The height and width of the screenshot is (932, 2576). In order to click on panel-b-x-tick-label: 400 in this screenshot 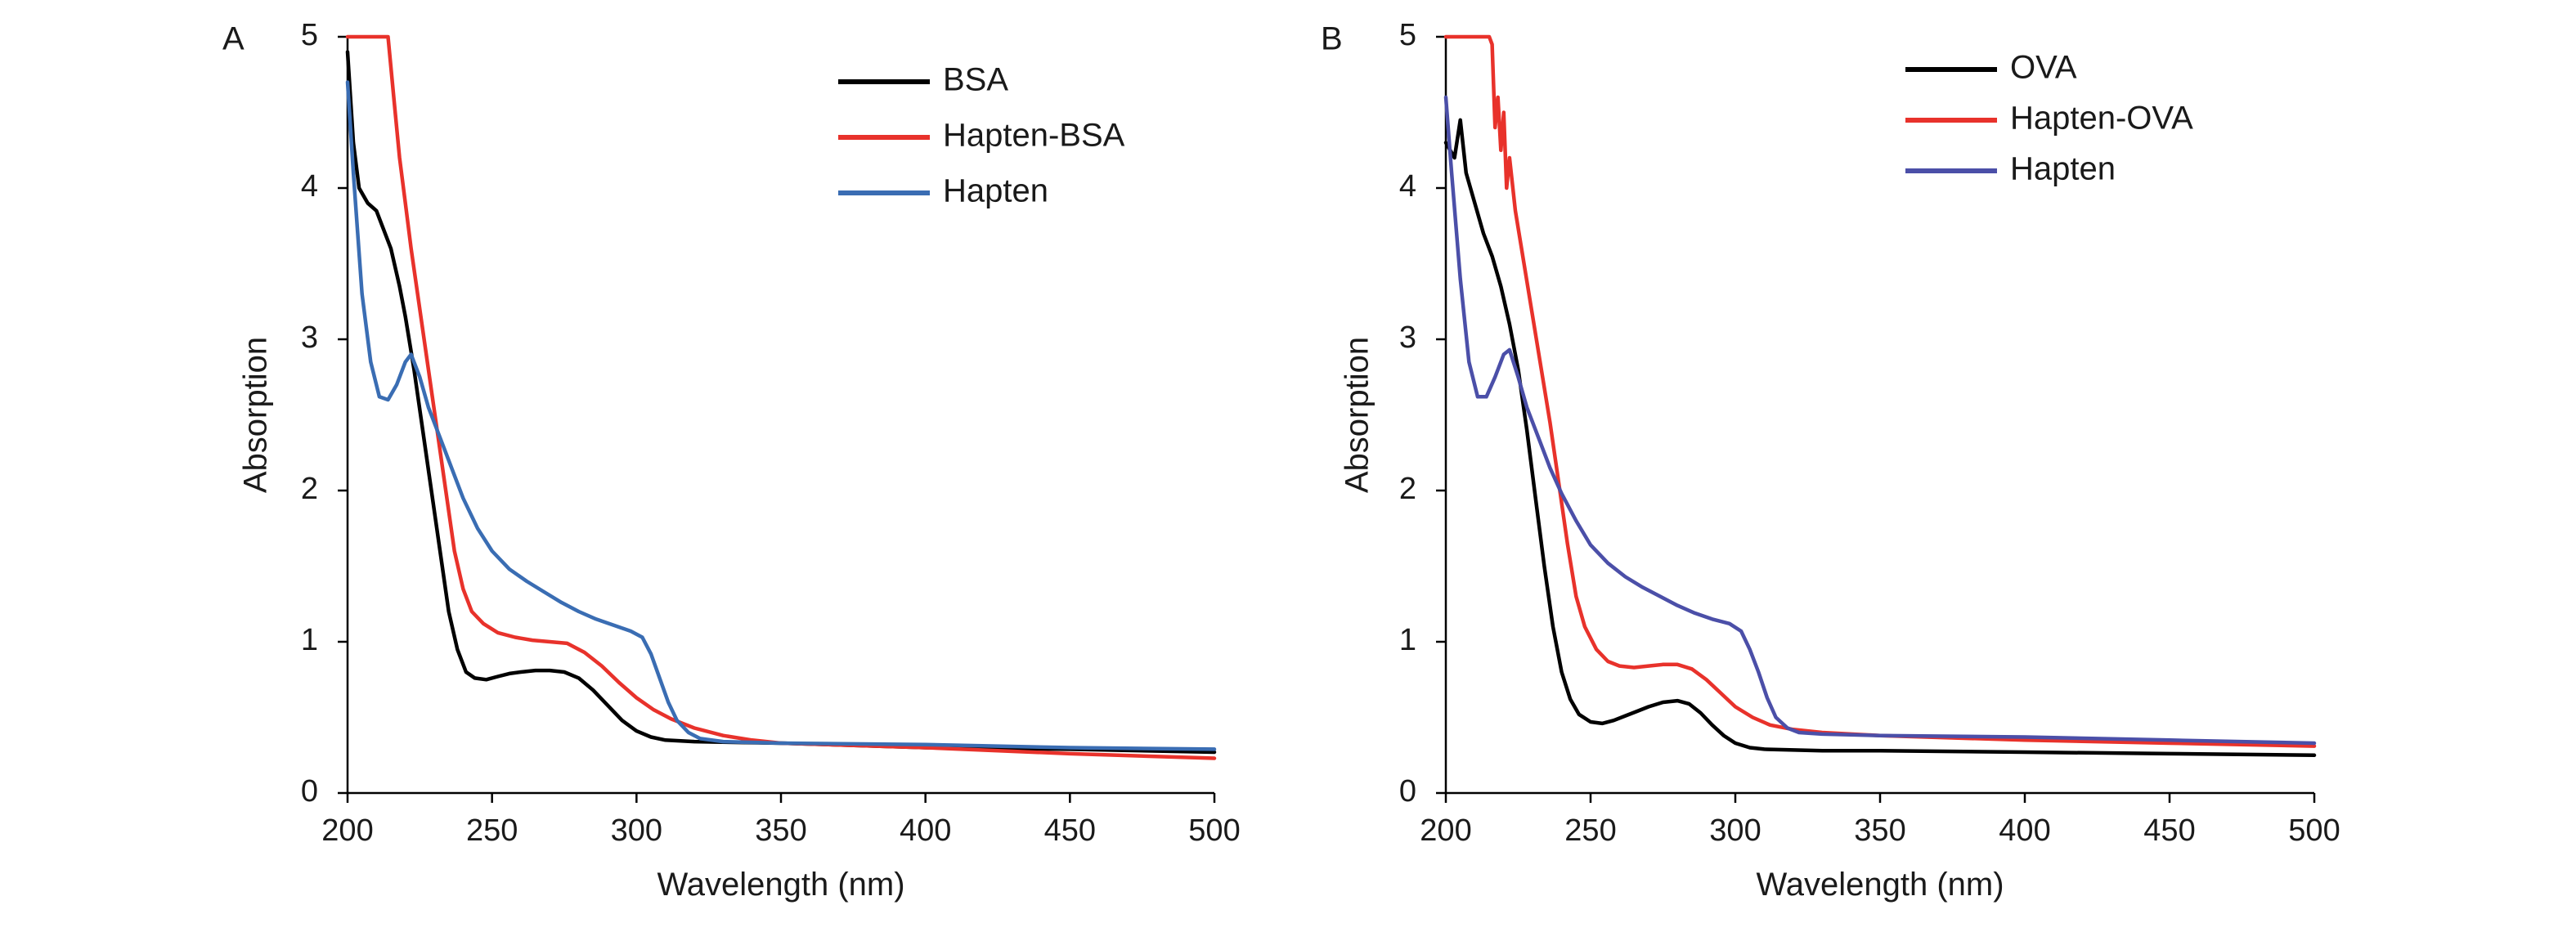, I will do `click(2024, 830)`.